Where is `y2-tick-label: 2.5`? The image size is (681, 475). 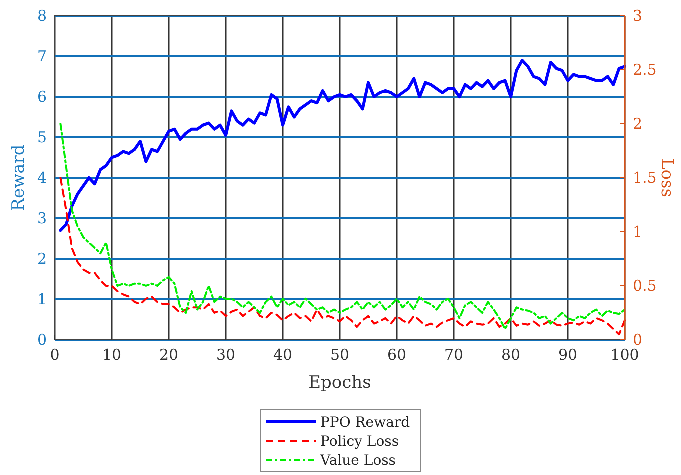 y2-tick-label: 2.5 is located at coordinates (645, 70).